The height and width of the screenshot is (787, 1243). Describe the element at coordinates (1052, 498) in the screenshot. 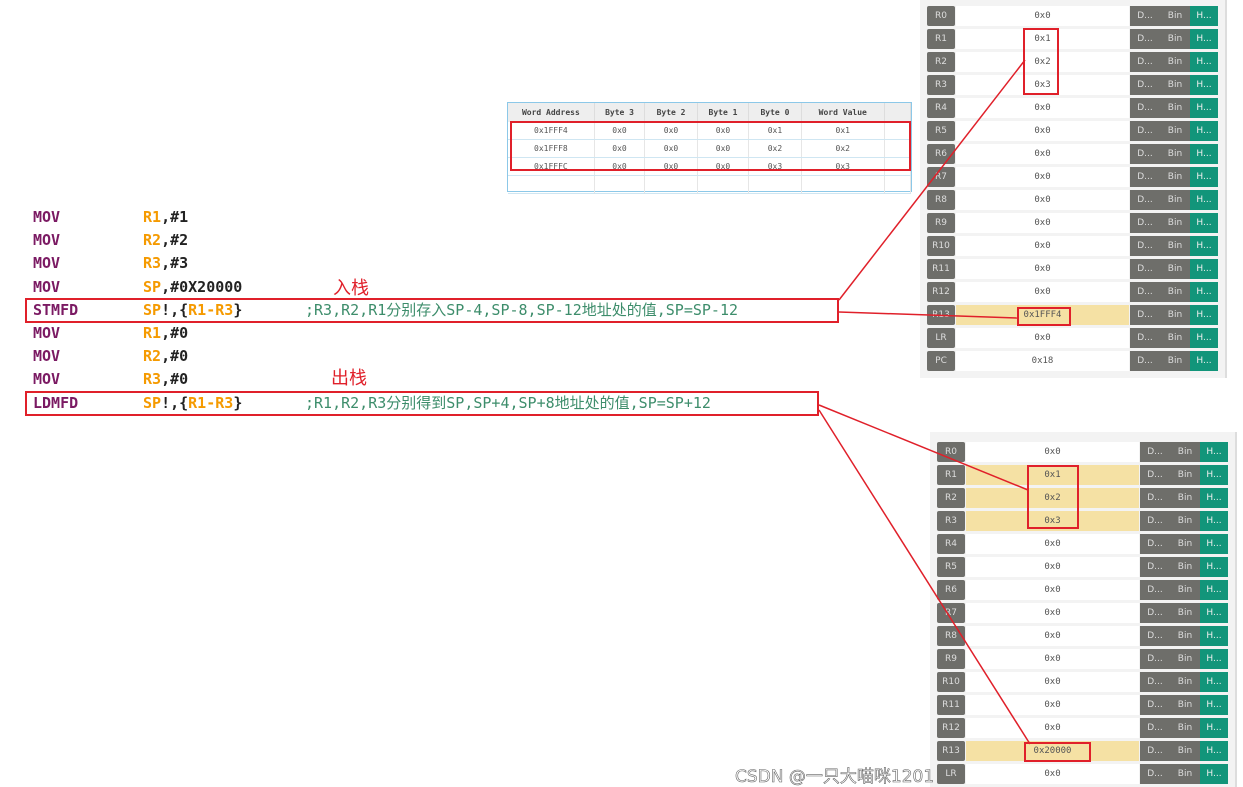

I see `register-value: 0x2` at that location.